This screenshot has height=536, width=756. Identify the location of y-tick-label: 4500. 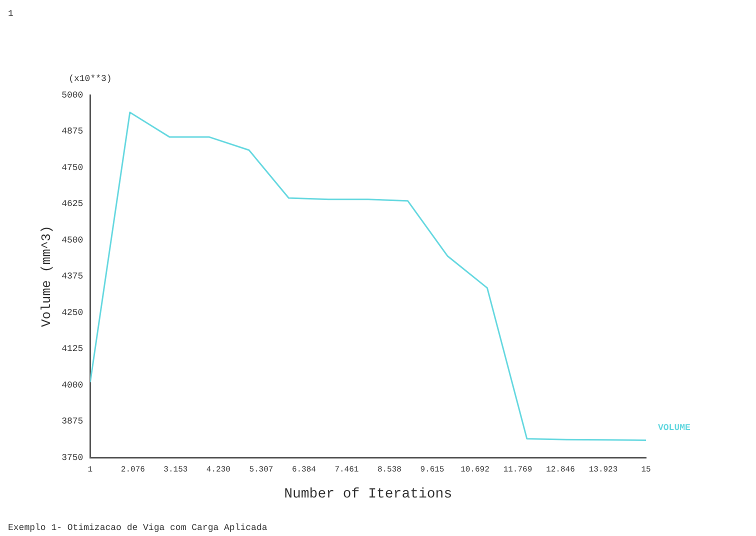
(73, 240).